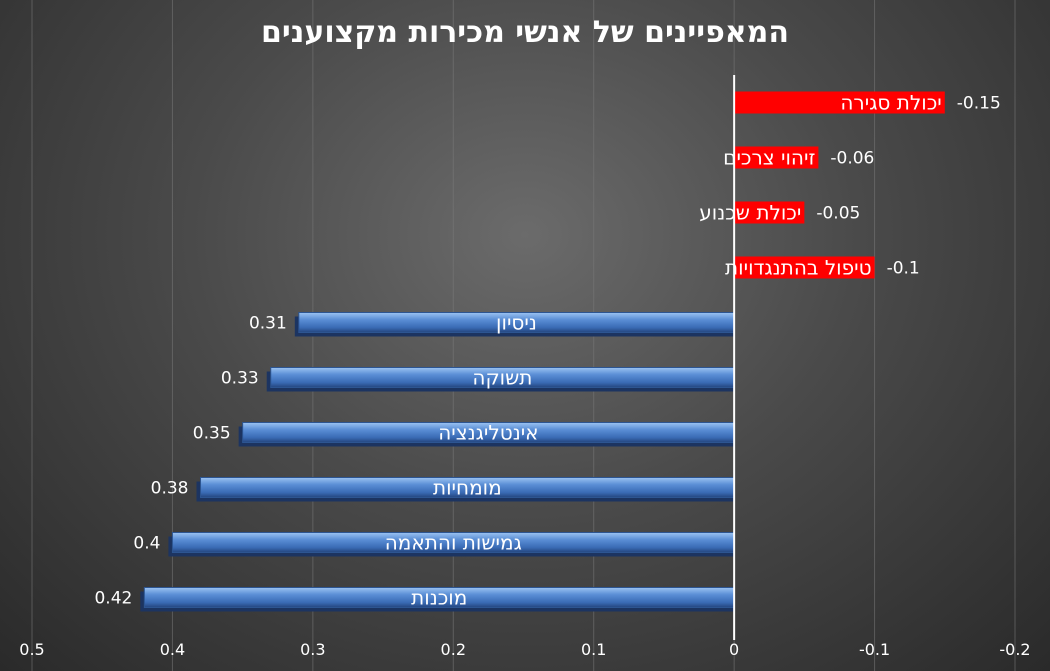 The width and height of the screenshot is (1050, 671). What do you see at coordinates (874, 649) in the screenshot?
I see `x-tick-label: -0.1` at bounding box center [874, 649].